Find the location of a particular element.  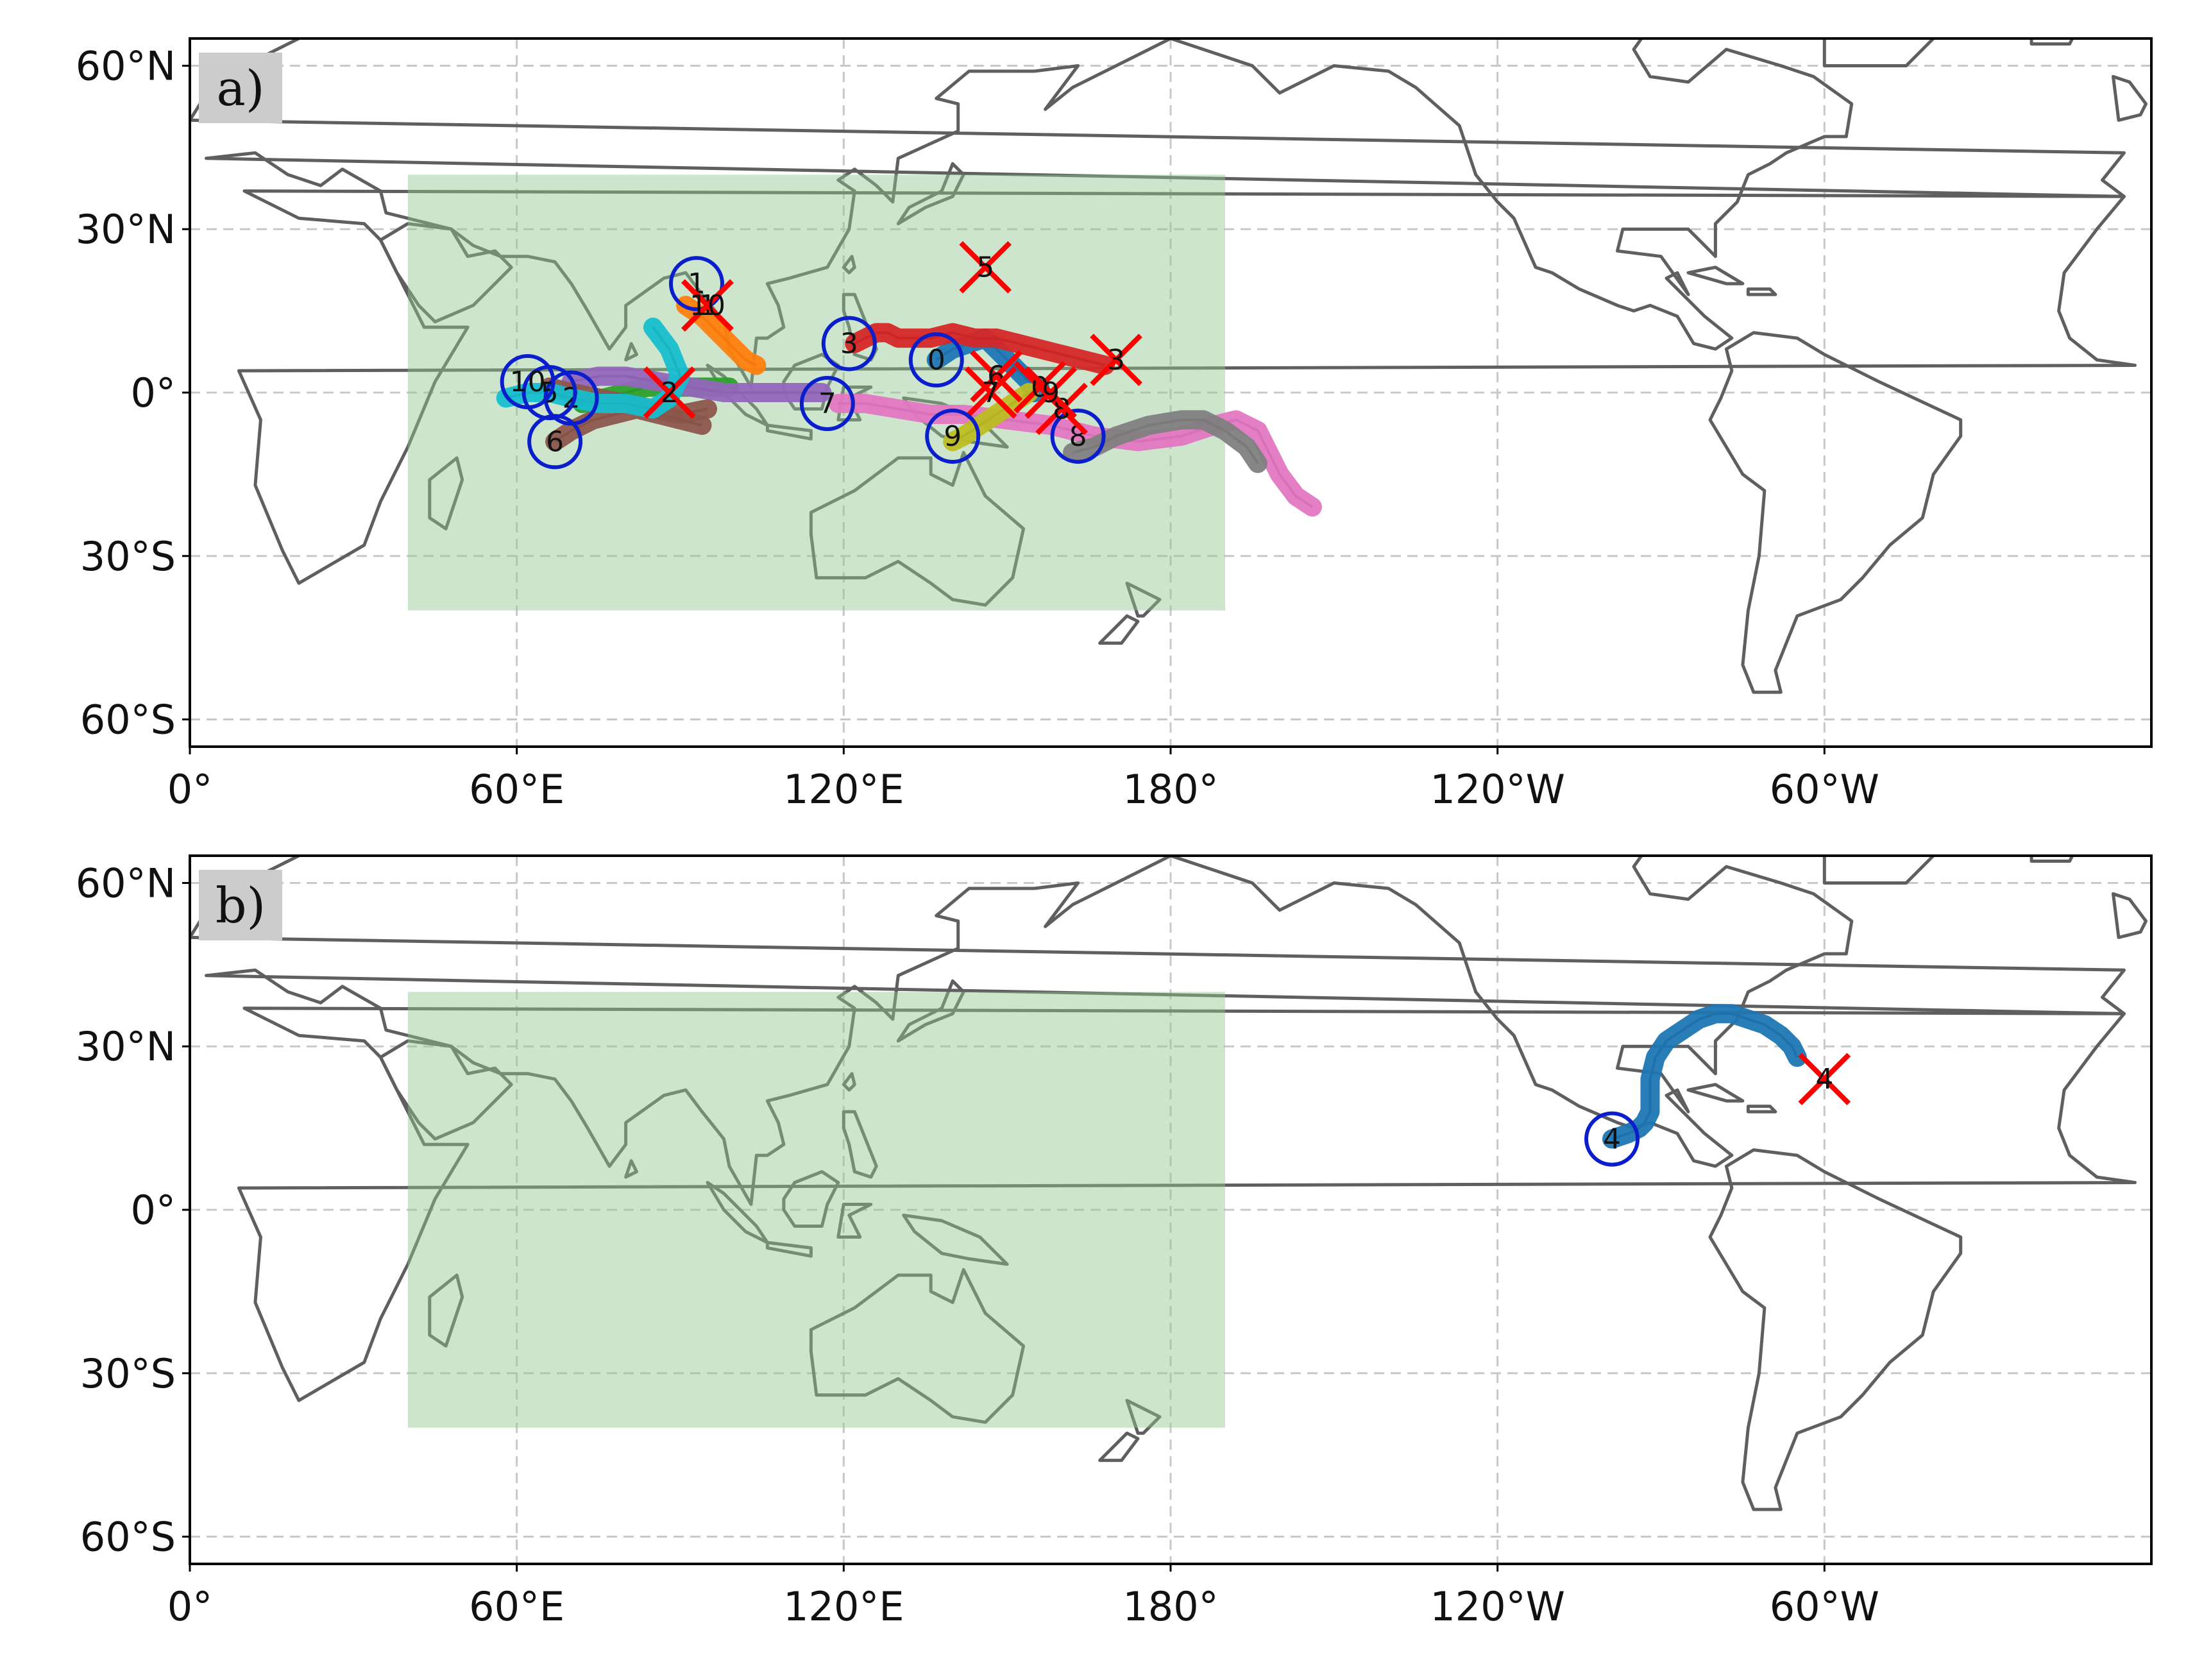

lysis-label-7: 7 is located at coordinates (991, 393).